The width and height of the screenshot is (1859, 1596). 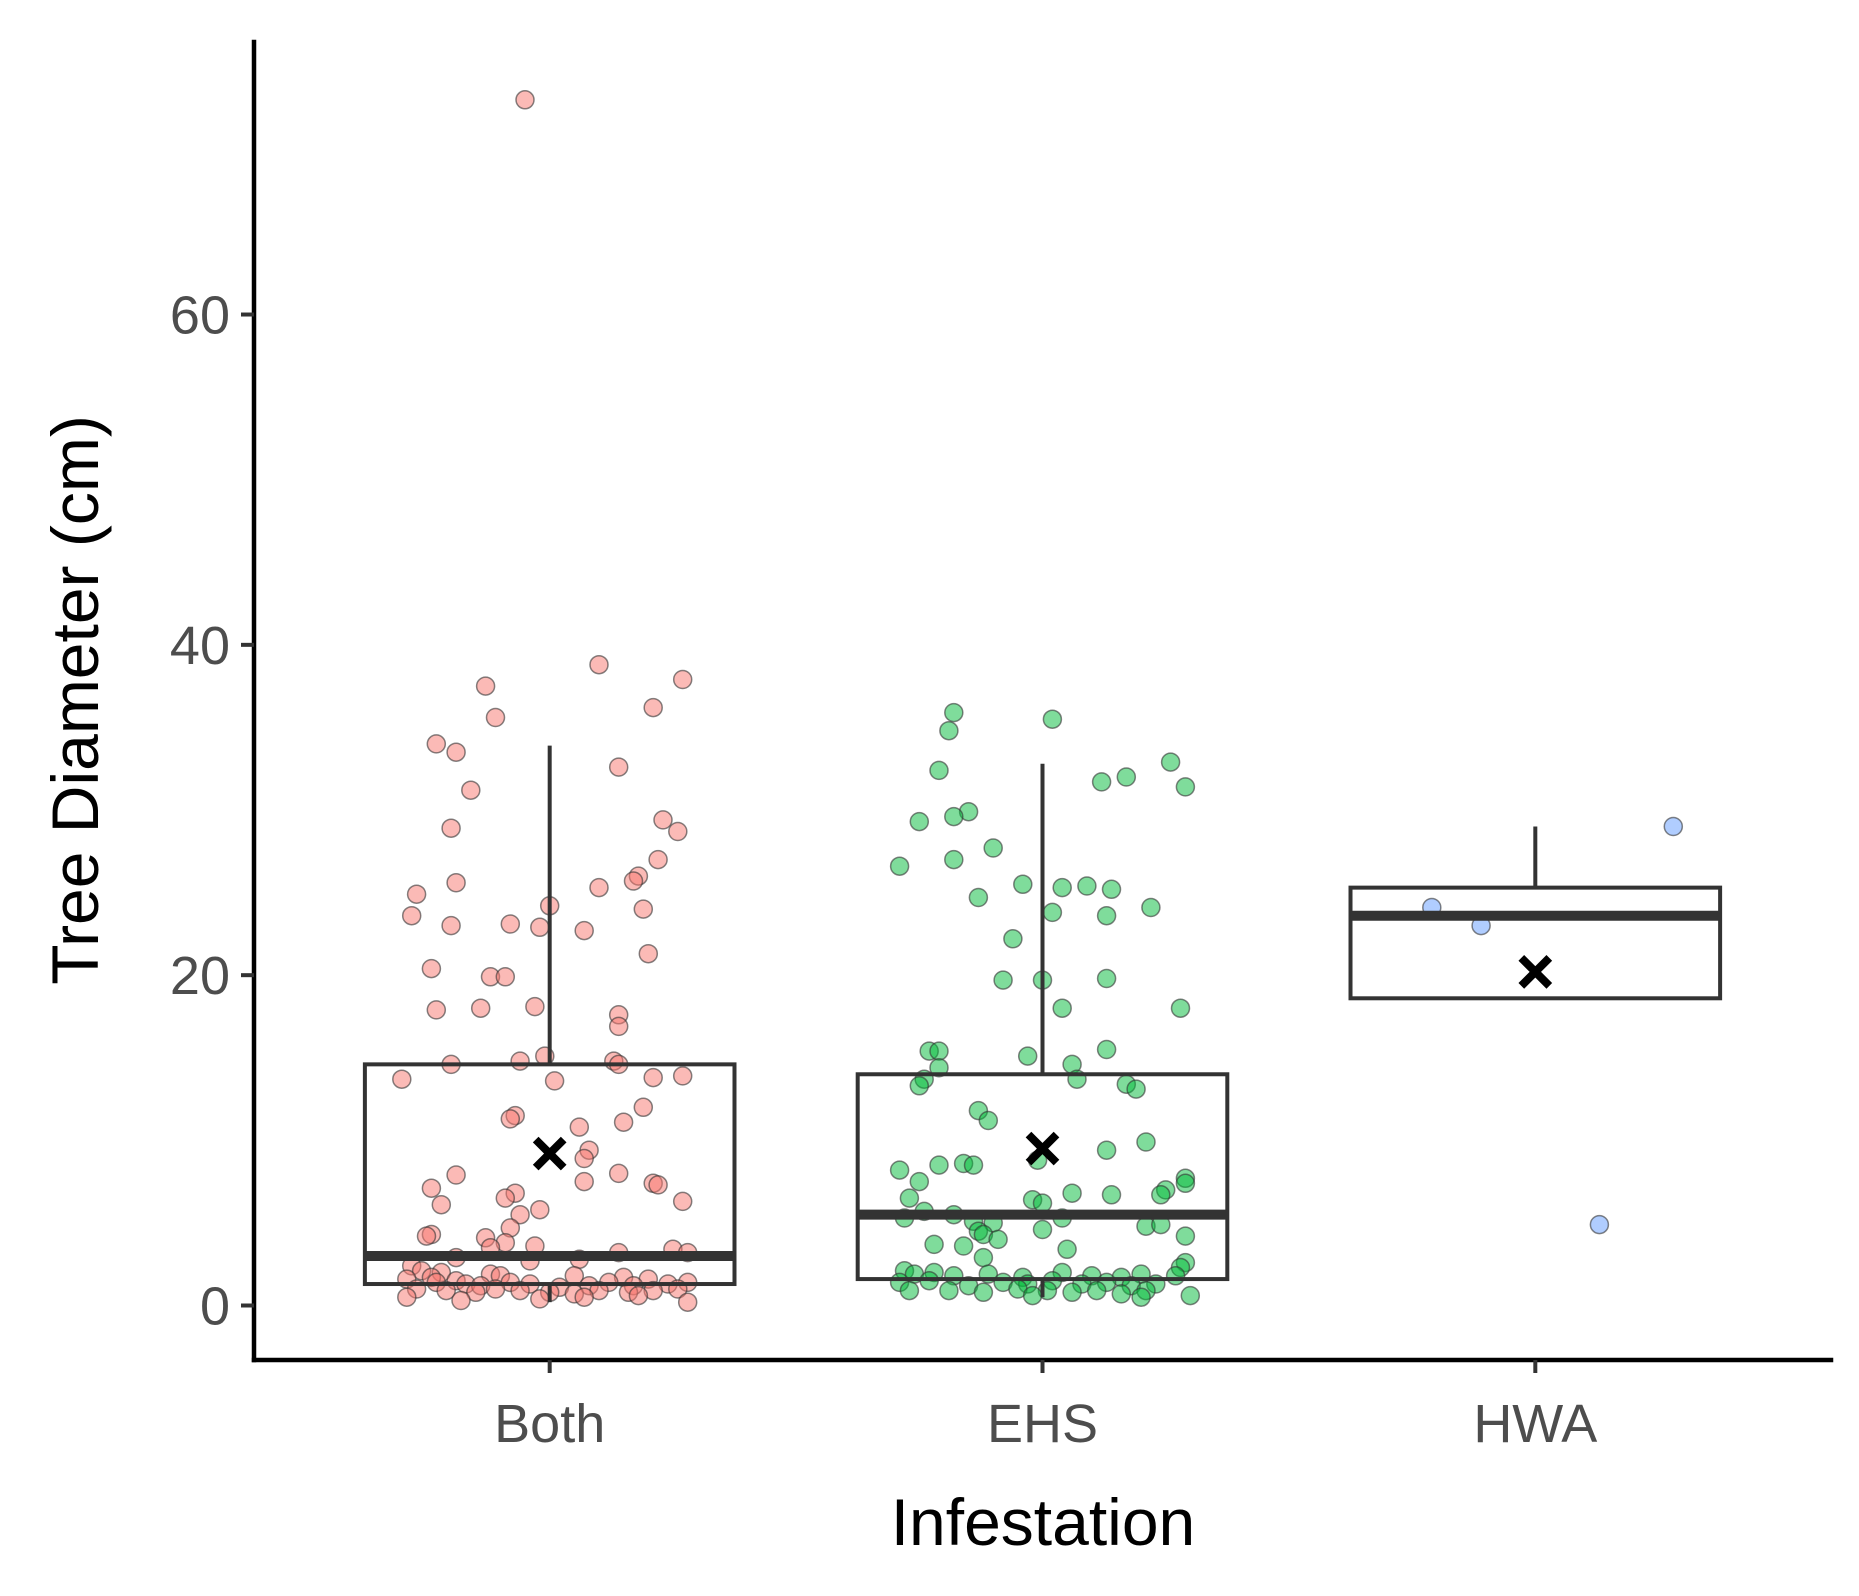 I want to click on x-tick-label-hwa: HWA, so click(x=1535, y=1424).